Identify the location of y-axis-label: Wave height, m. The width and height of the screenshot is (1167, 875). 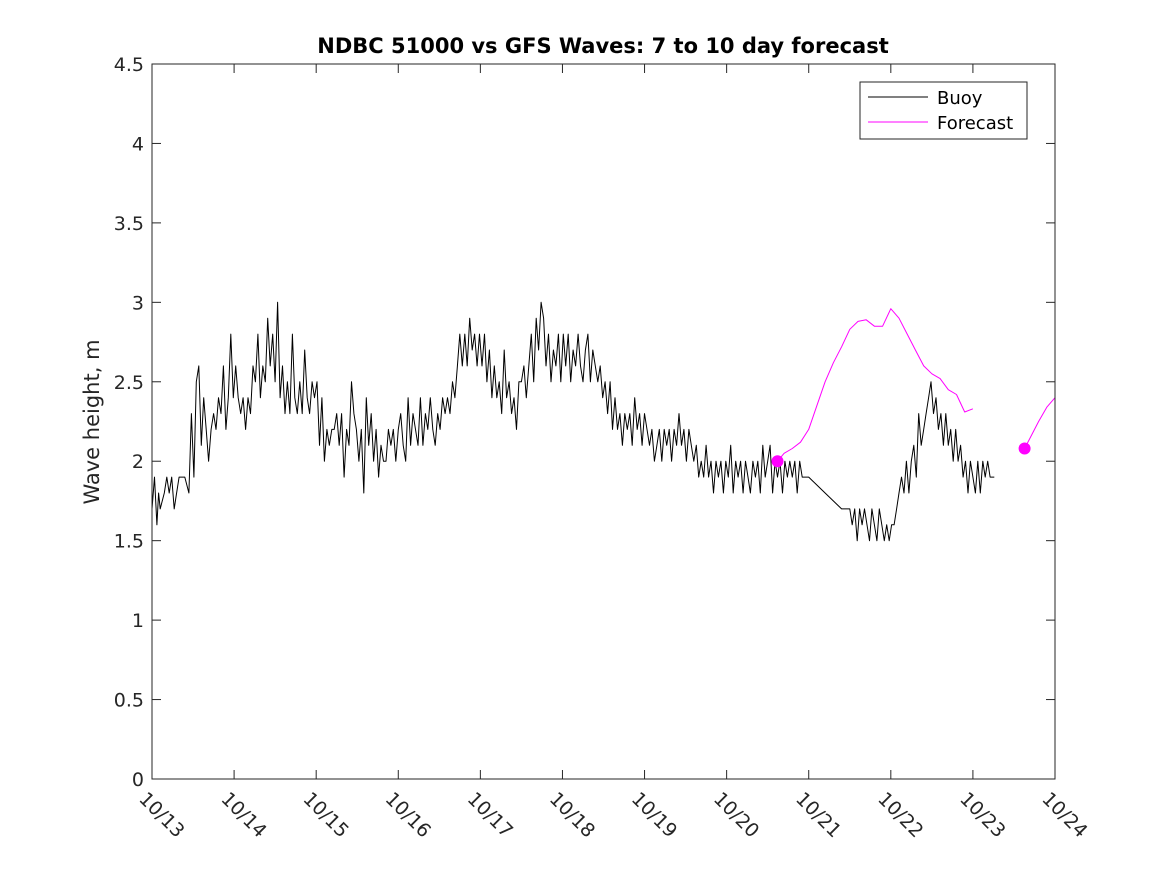
(92, 421).